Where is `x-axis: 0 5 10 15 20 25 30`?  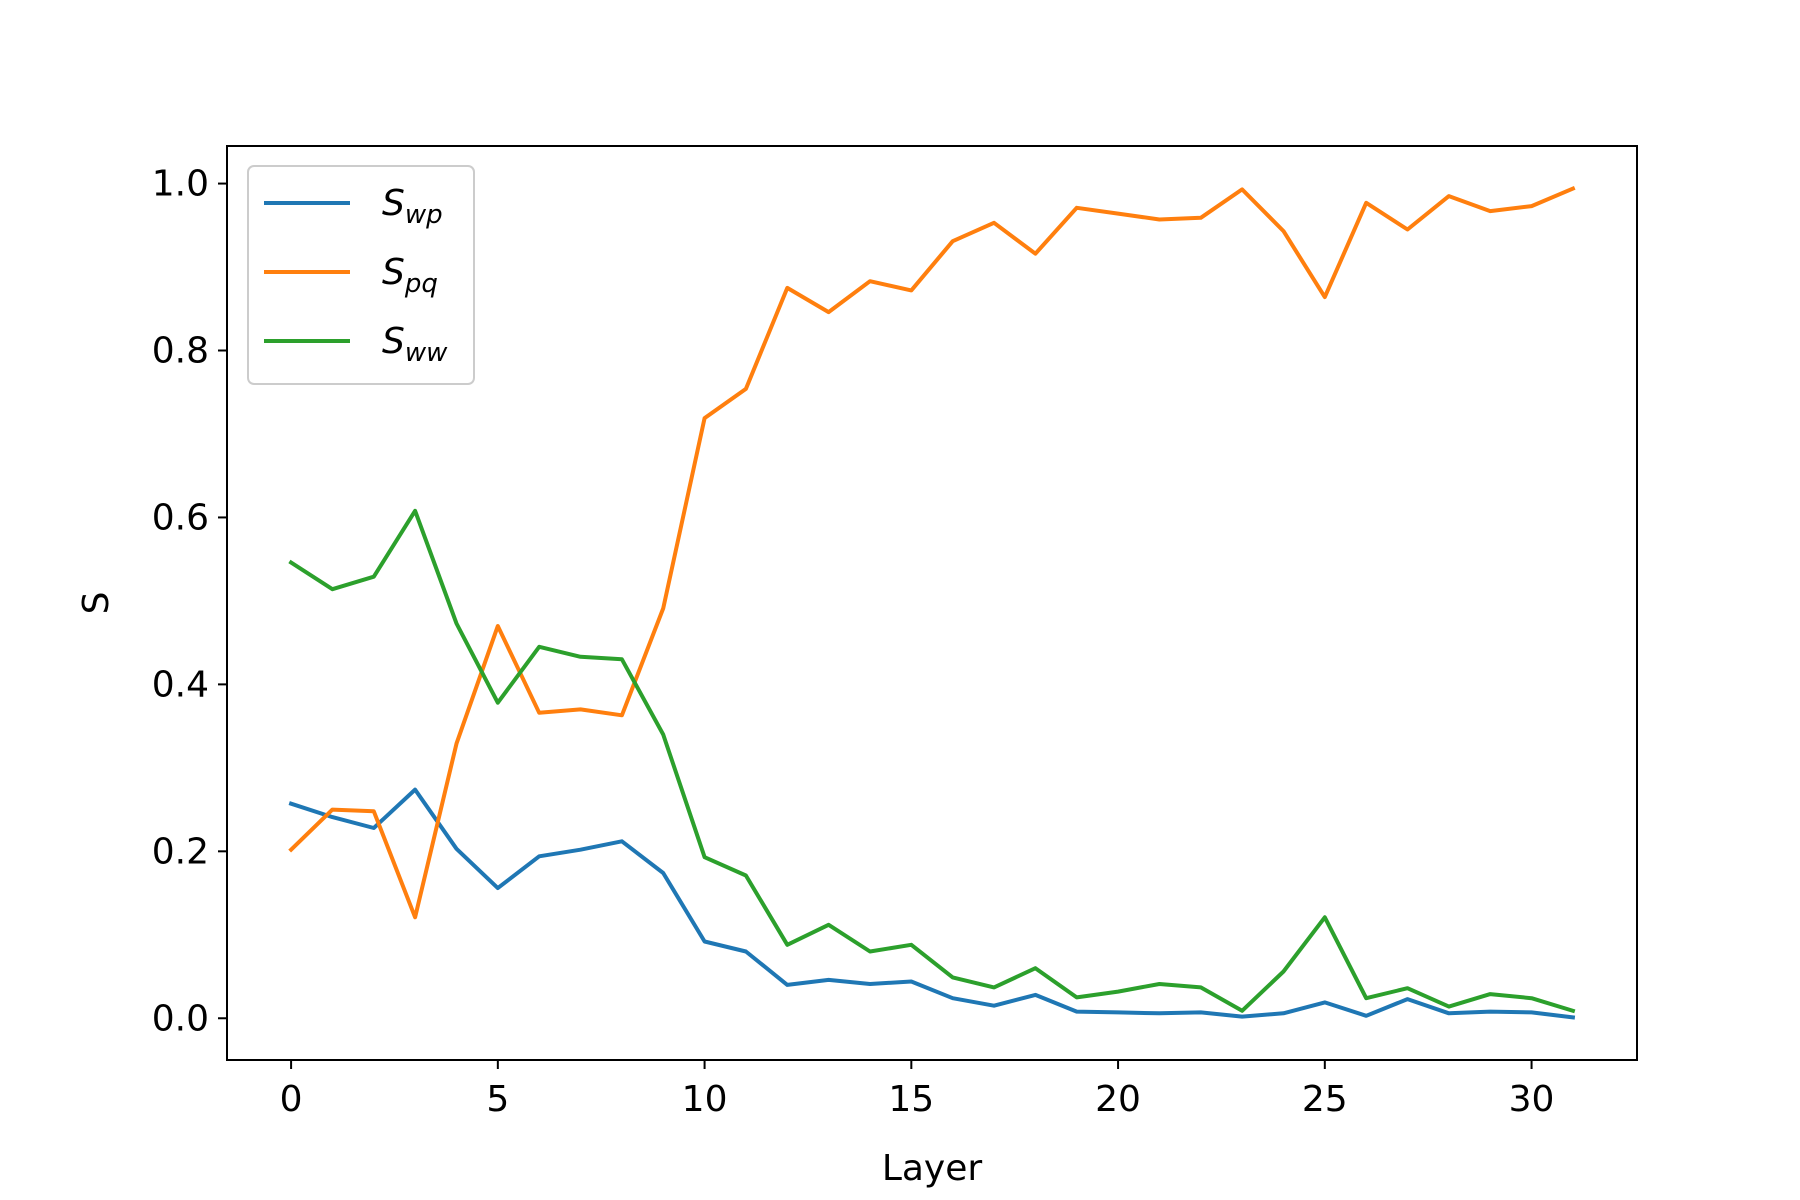
x-axis: 0 5 10 15 20 25 30 is located at coordinates (917, 1090).